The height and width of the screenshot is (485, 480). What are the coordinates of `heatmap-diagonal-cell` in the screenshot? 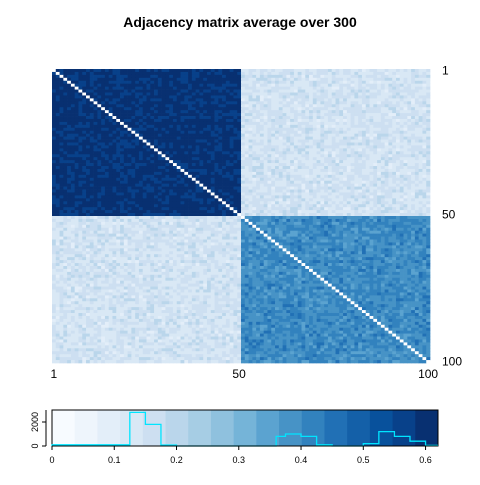 It's located at (212, 194).